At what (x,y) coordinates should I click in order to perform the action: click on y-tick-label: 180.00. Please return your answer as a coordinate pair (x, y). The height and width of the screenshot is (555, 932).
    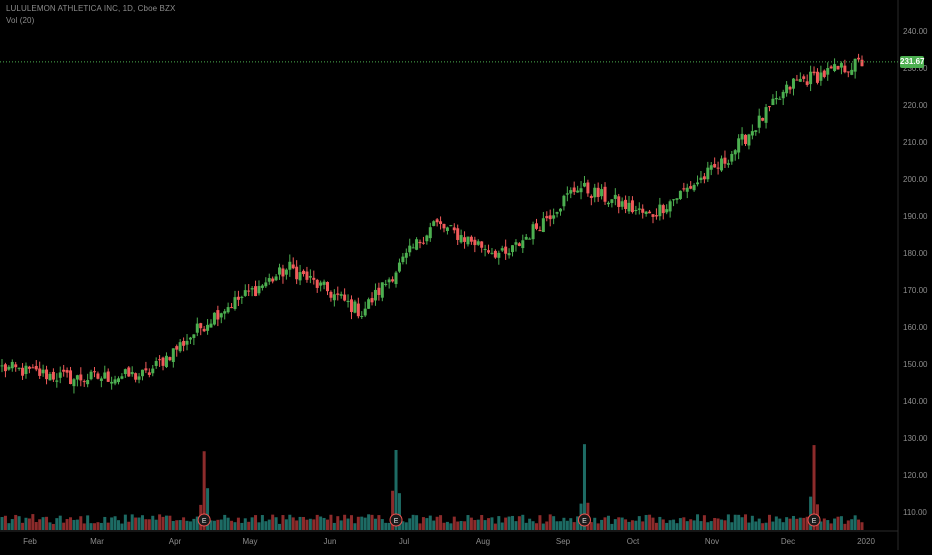
    Looking at the image, I should click on (915, 253).